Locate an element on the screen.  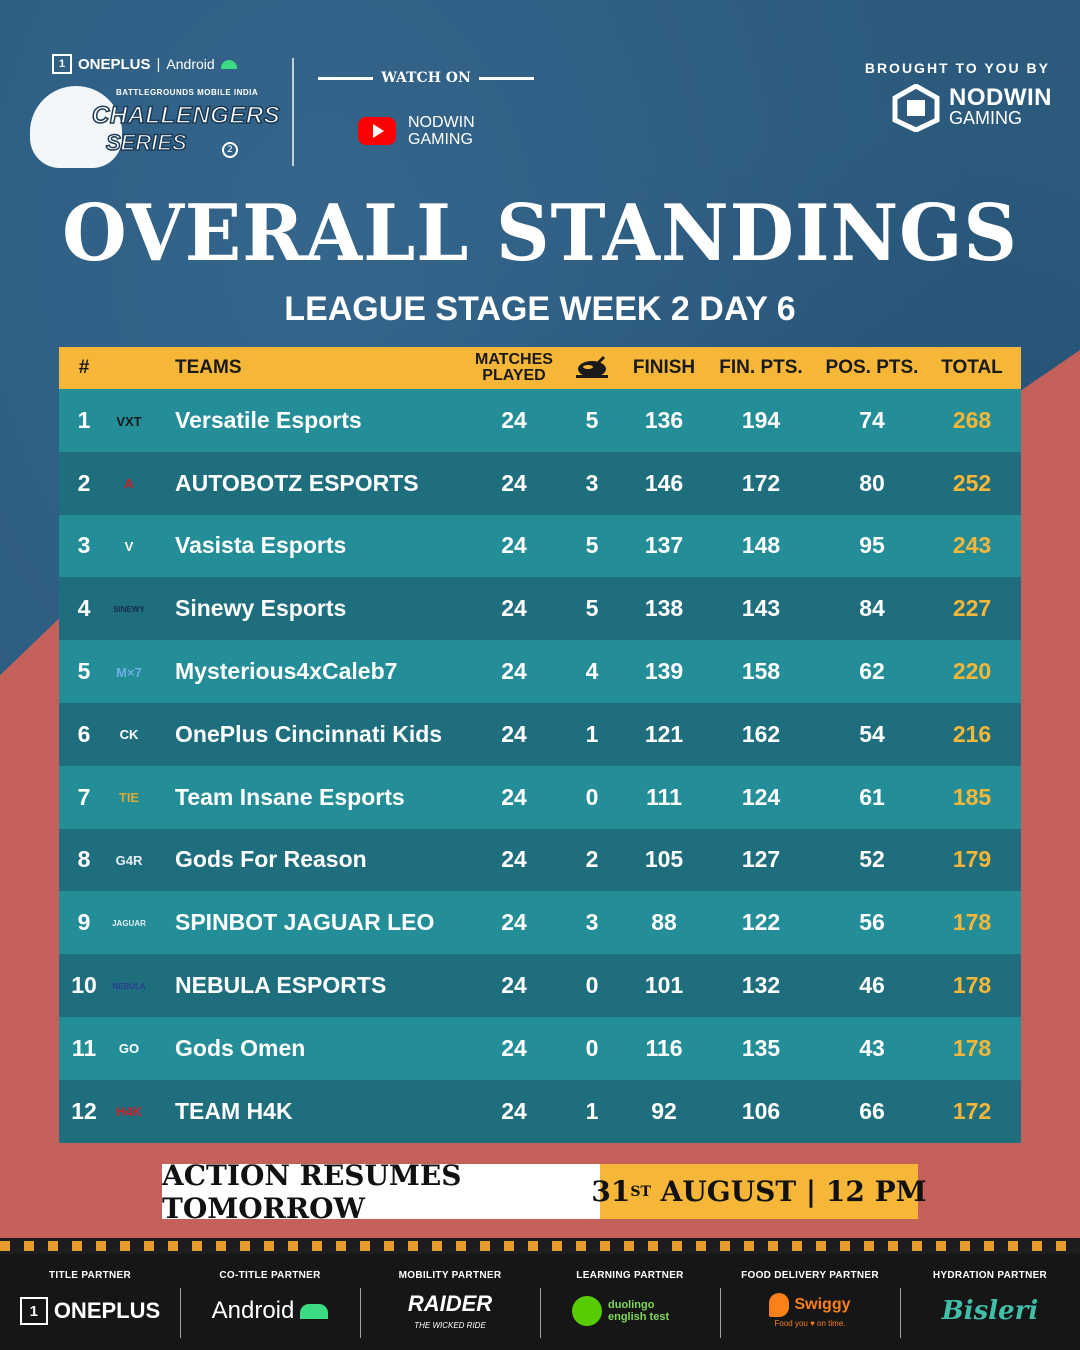
pos-pts-cell: 46 is located at coordinates (872, 985).